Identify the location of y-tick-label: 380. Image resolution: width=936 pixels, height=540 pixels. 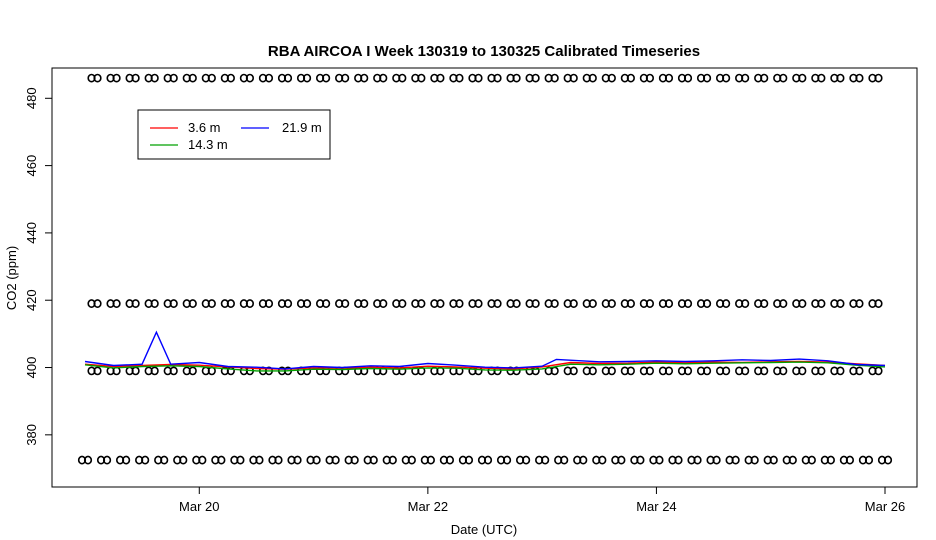
(31, 435).